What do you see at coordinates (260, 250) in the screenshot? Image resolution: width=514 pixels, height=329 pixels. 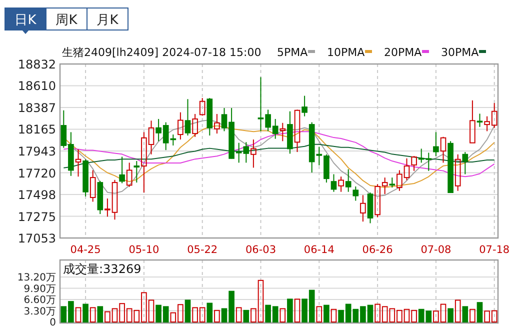 I see `x-tick-label: 06-03` at bounding box center [260, 250].